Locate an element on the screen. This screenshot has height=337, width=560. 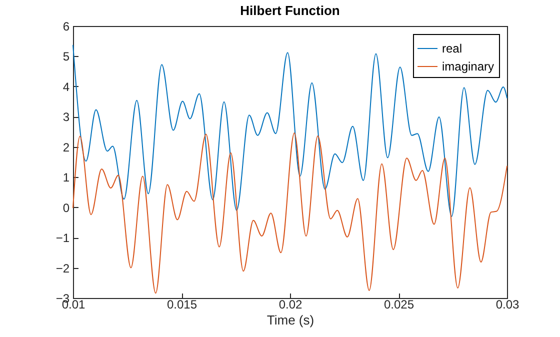
x-axis-title: Time (s) is located at coordinates (290, 320).